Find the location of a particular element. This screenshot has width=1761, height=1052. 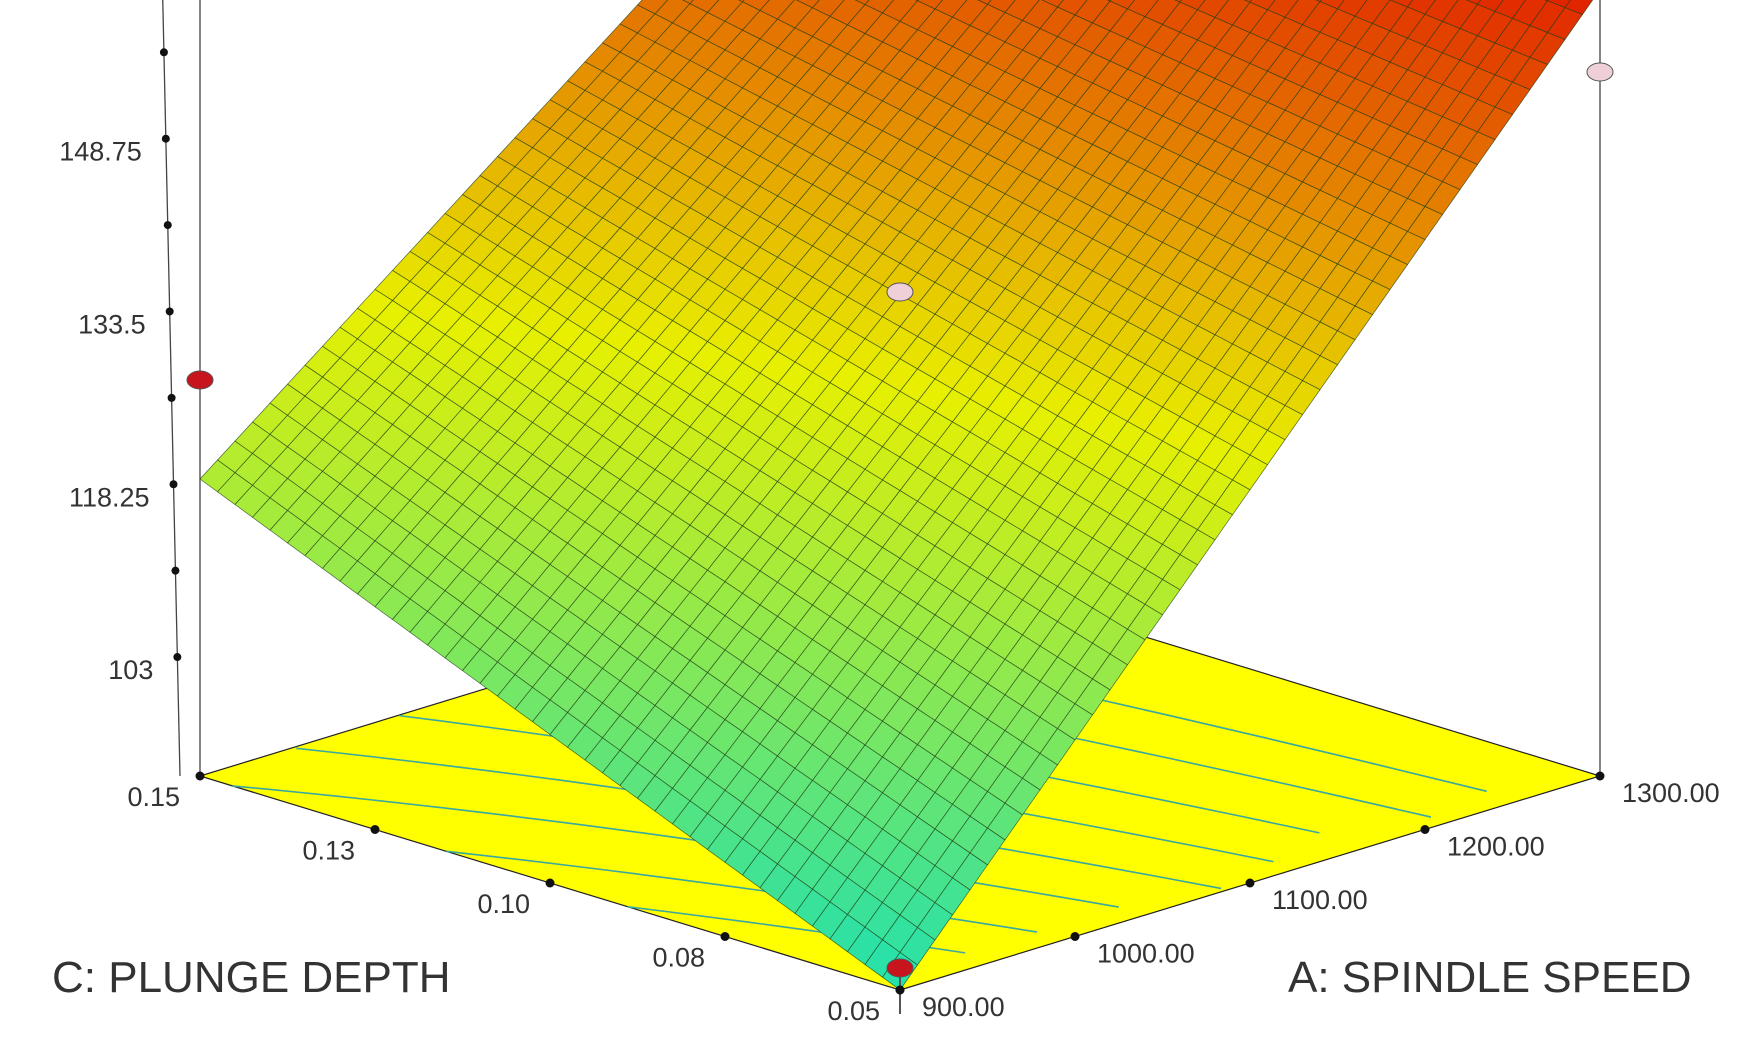

y-tick-label: 0.05 is located at coordinates (853, 1011).